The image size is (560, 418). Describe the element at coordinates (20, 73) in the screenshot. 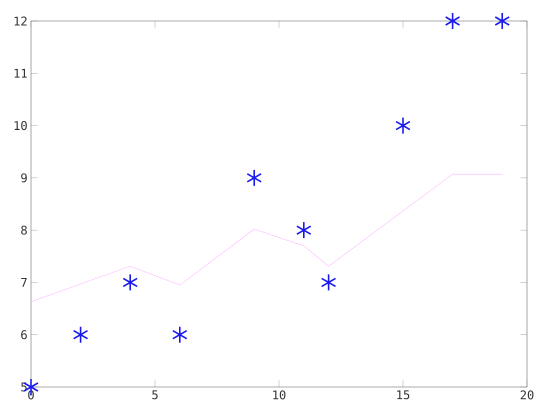

I see `y-tick-label: 11` at that location.